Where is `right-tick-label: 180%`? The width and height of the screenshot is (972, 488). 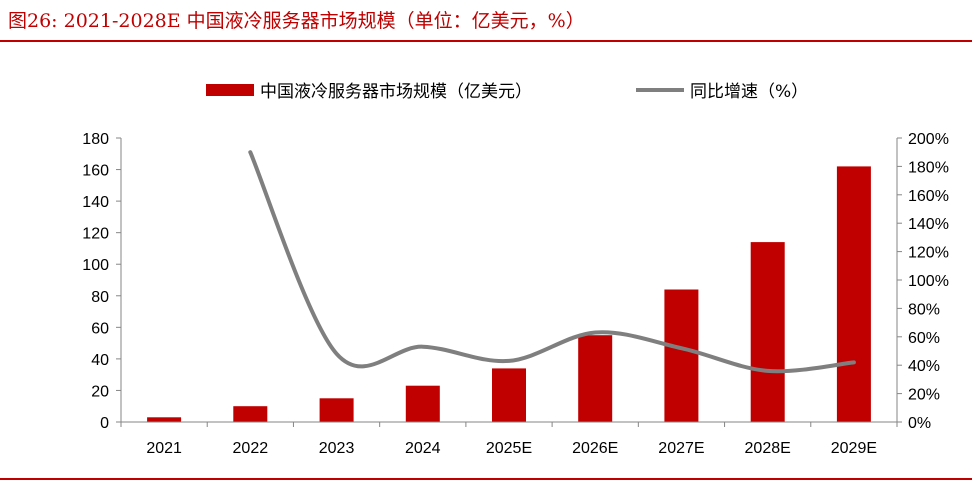
right-tick-label: 180% is located at coordinates (928, 167).